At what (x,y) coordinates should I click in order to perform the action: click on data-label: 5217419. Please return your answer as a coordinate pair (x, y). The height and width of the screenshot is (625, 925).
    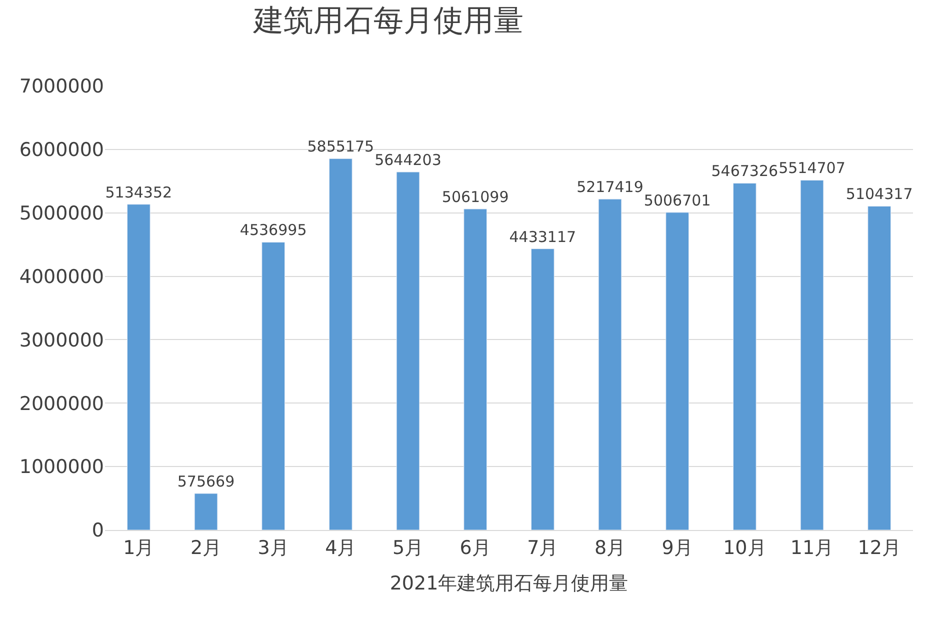
    Looking at the image, I should click on (610, 187).